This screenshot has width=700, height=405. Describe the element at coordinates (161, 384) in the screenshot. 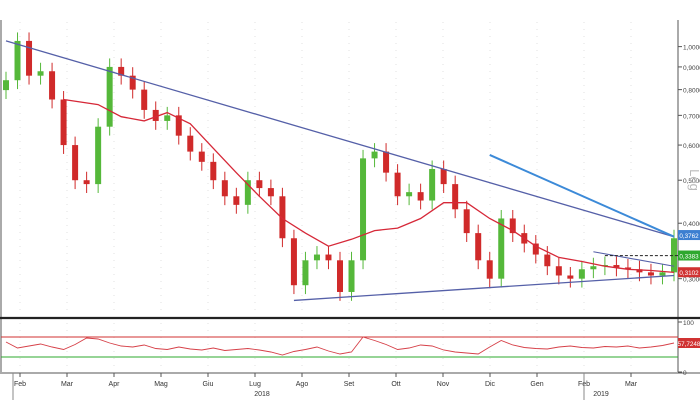

I see `month-label: Mag` at that location.